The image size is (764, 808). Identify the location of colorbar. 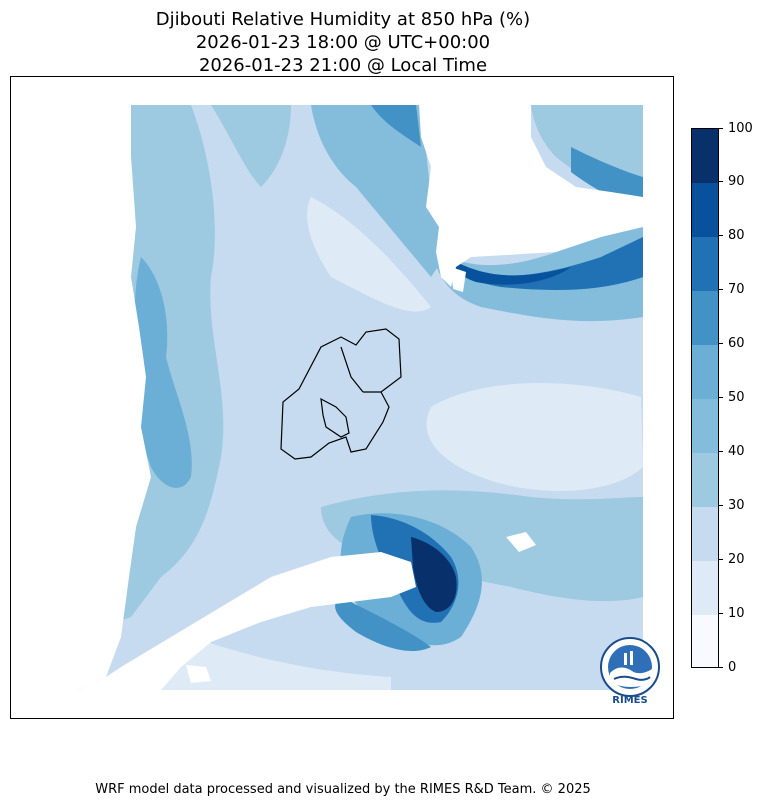
(705, 398).